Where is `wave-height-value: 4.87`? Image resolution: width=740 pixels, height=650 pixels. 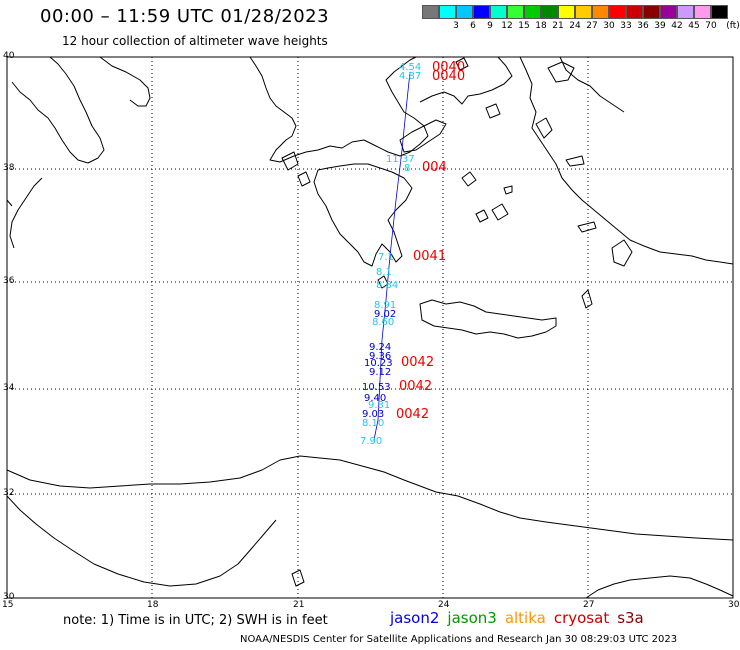
wave-height-value: 4.87 is located at coordinates (410, 76).